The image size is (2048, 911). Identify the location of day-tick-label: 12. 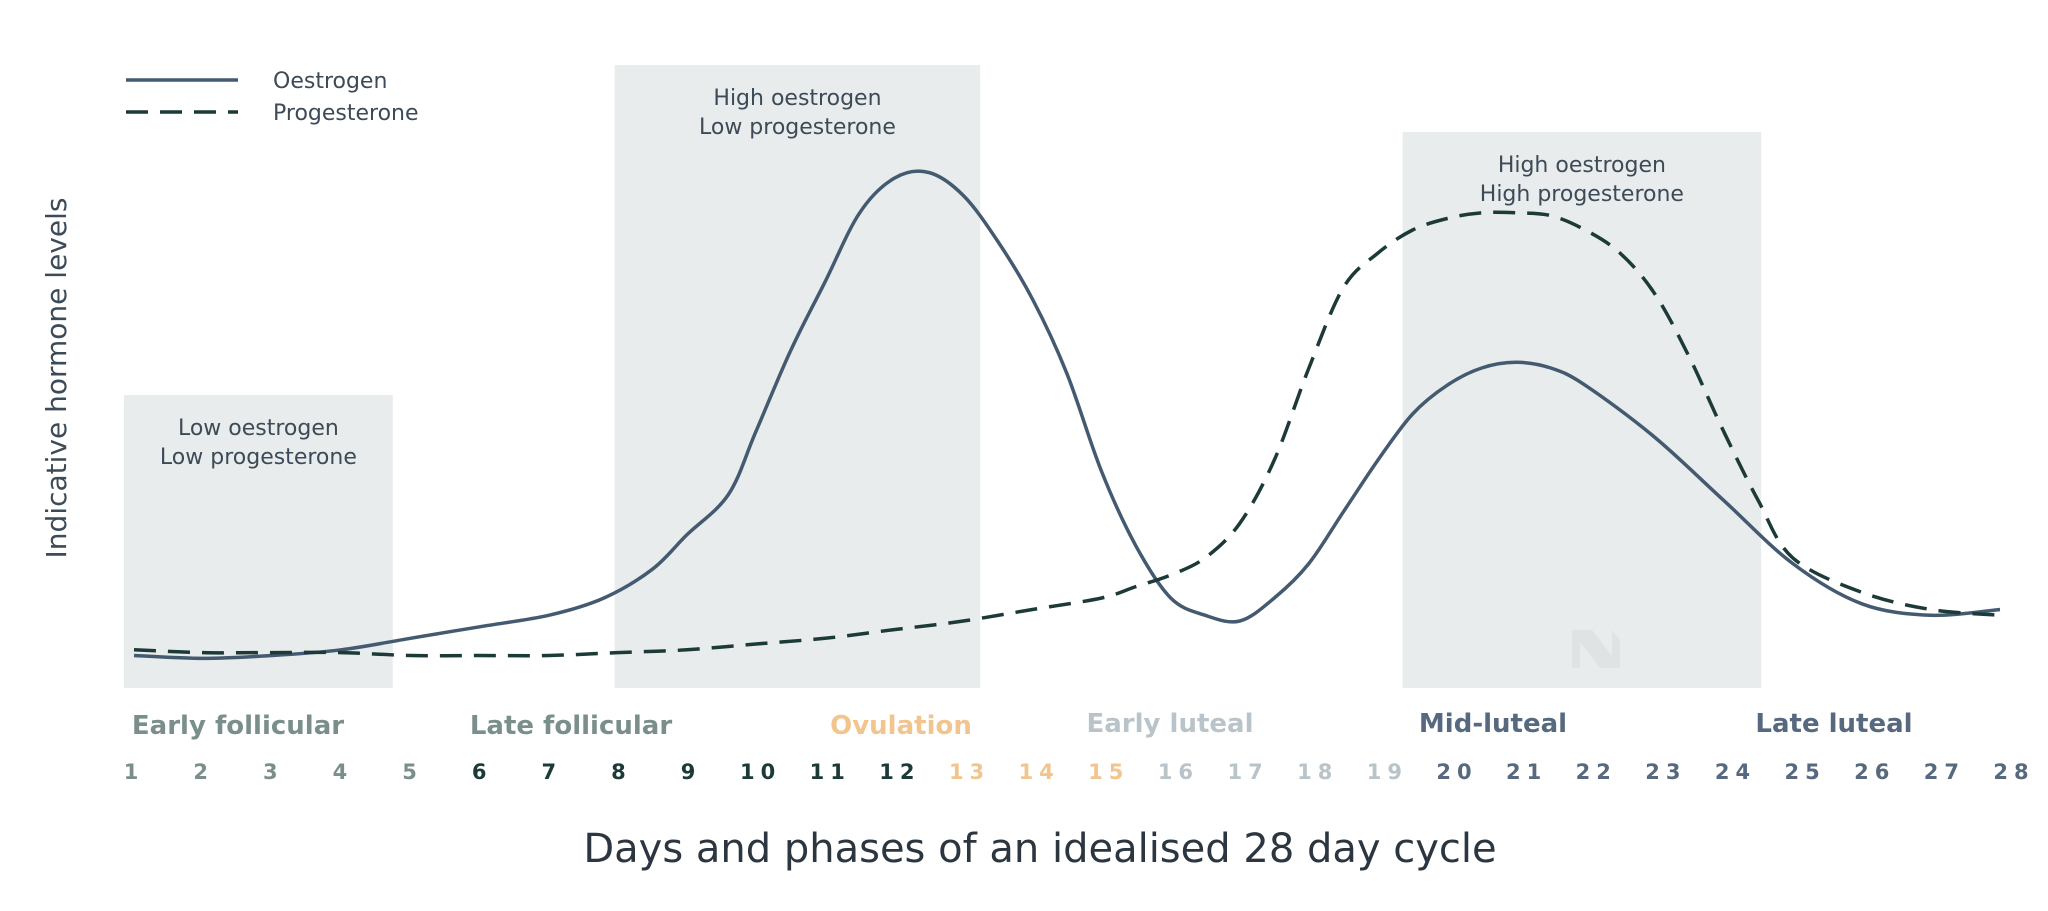
(899, 772).